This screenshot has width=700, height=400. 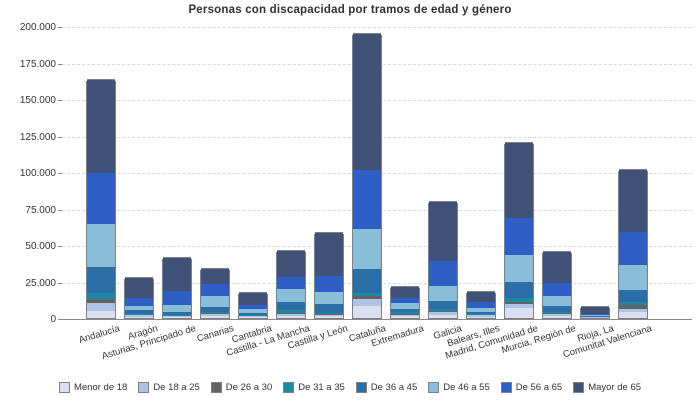 What do you see at coordinates (448, 333) in the screenshot?
I see `x-category-label: Galicia` at bounding box center [448, 333].